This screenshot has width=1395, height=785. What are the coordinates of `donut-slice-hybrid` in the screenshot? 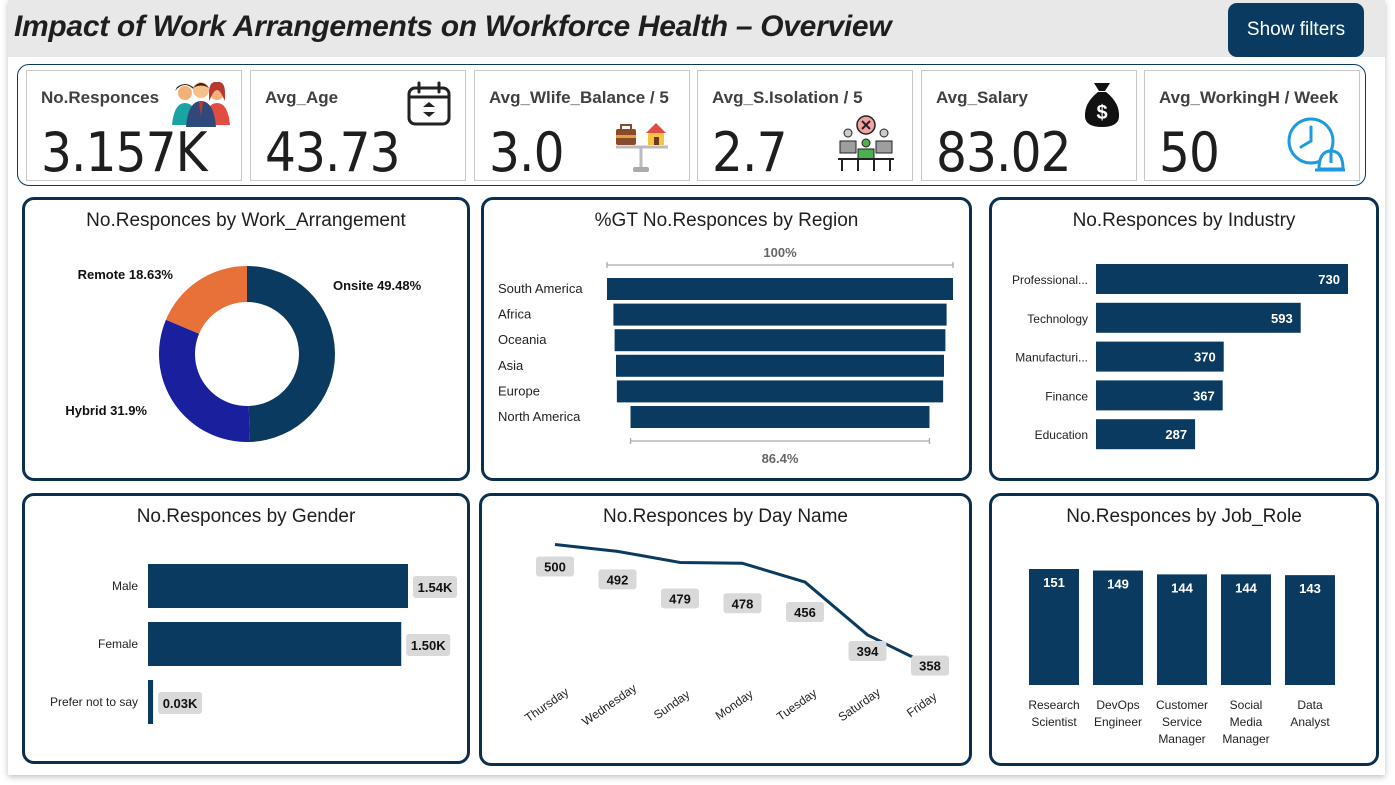 It's located at (204, 380).